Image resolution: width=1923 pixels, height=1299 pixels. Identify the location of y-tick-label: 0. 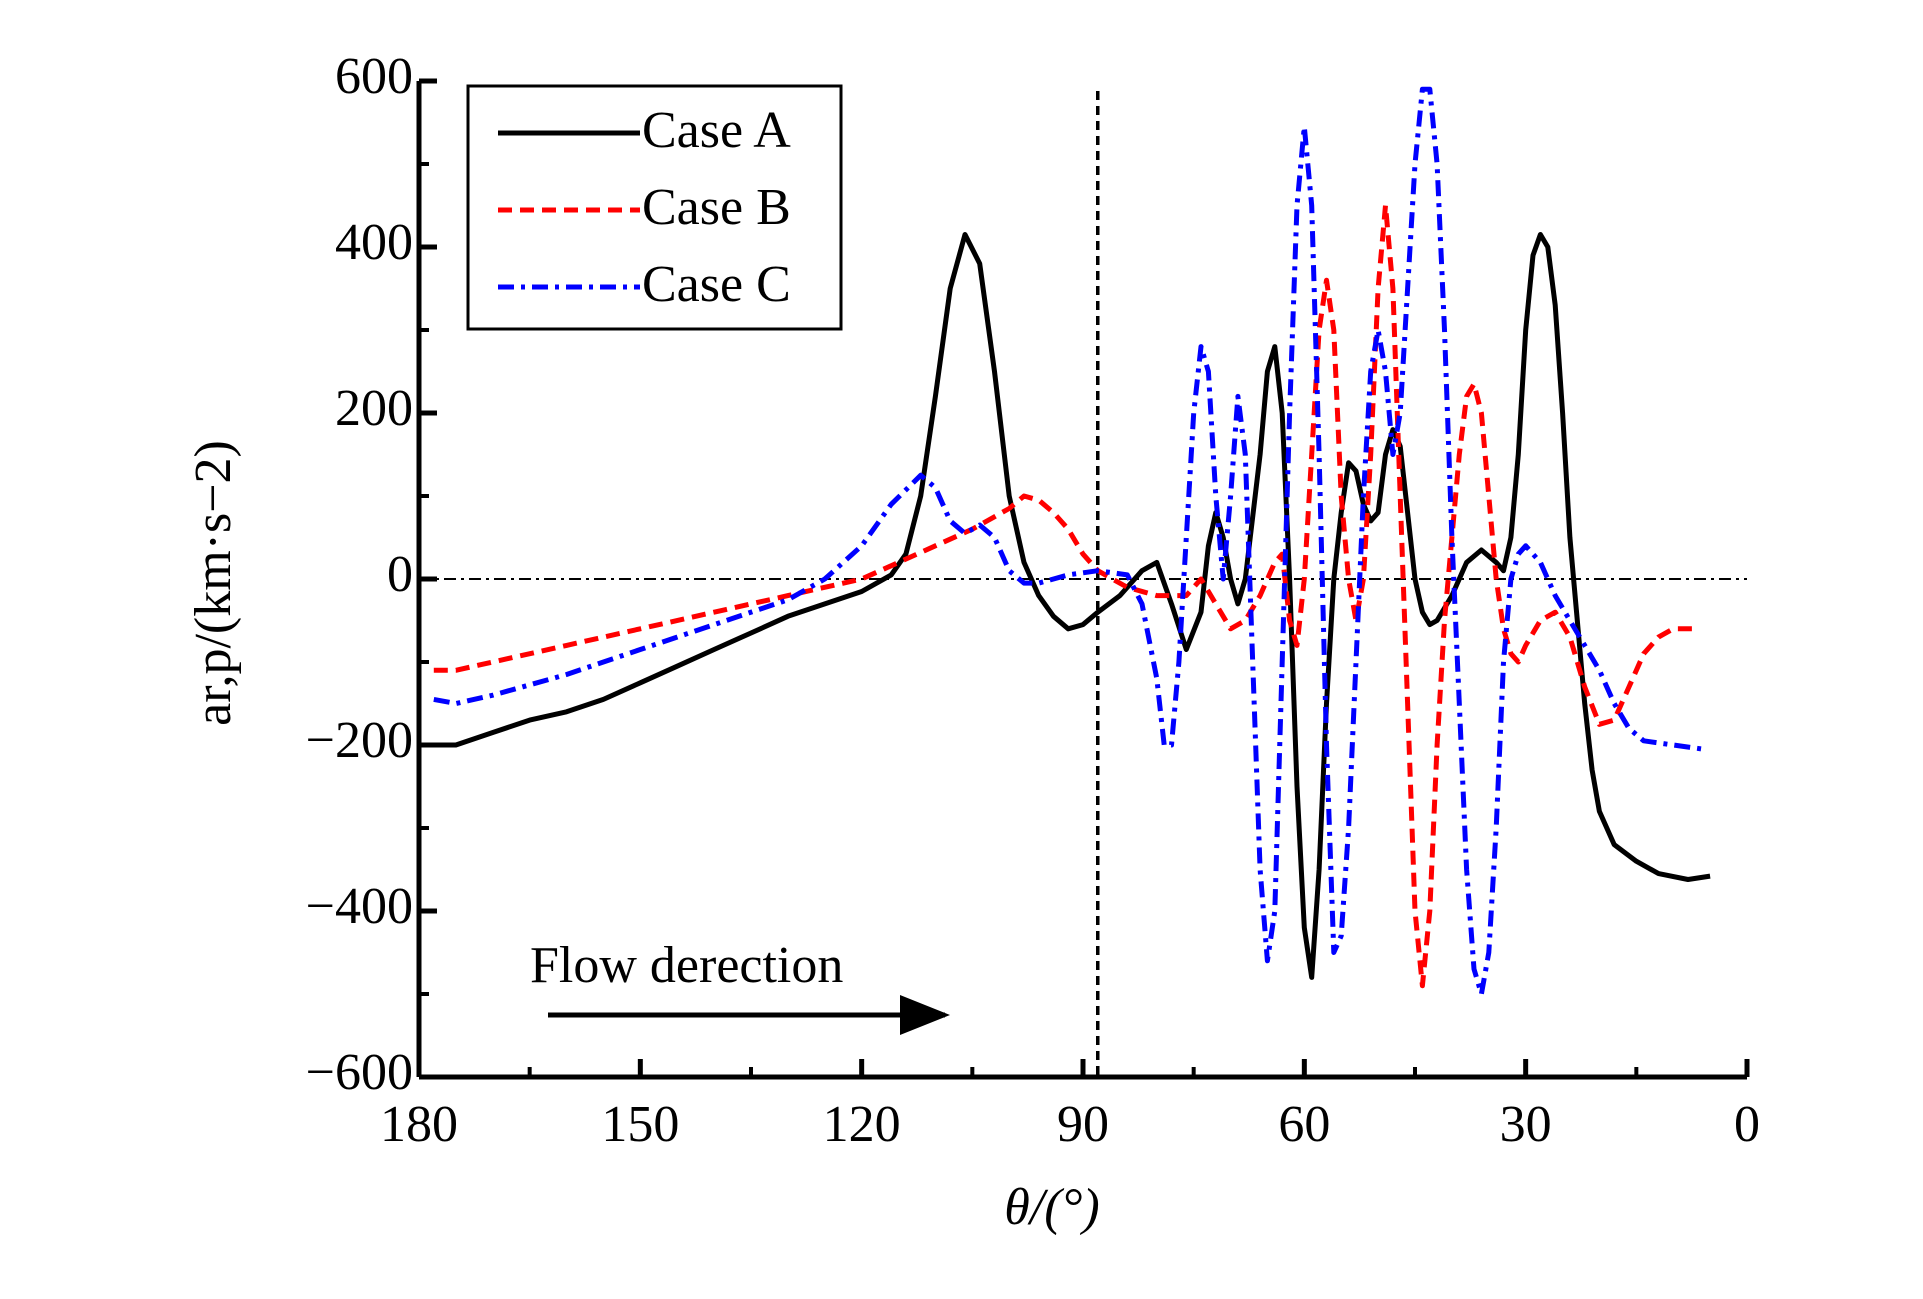
(400, 574).